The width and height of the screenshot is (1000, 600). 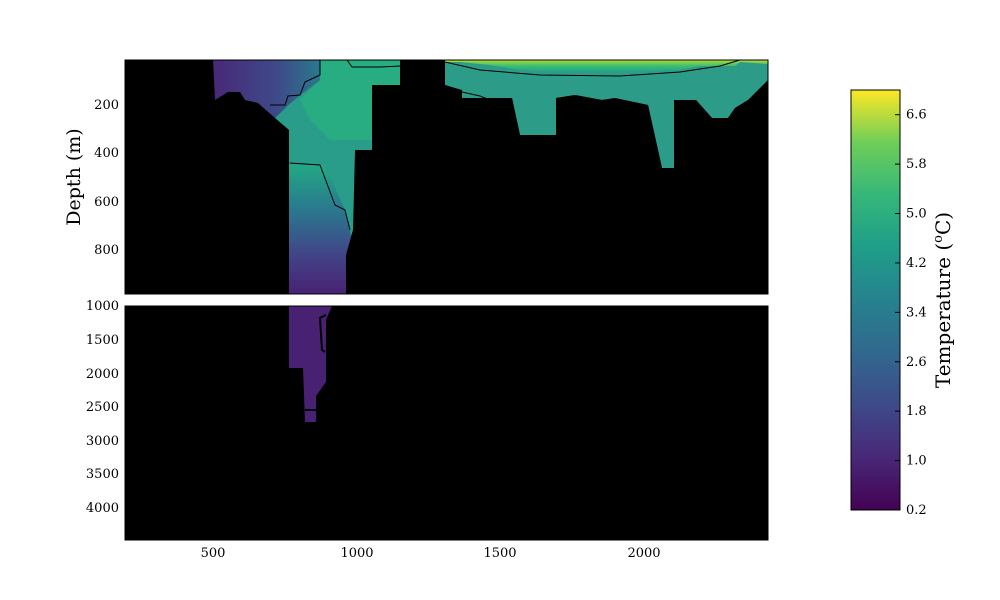 I want to click on y-tick-label: 400, so click(x=106, y=153).